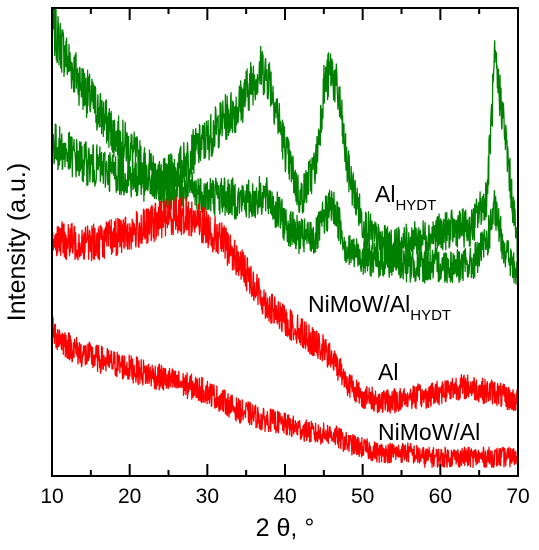  What do you see at coordinates (129, 496) in the screenshot?
I see `x-tick-label-20: 20` at bounding box center [129, 496].